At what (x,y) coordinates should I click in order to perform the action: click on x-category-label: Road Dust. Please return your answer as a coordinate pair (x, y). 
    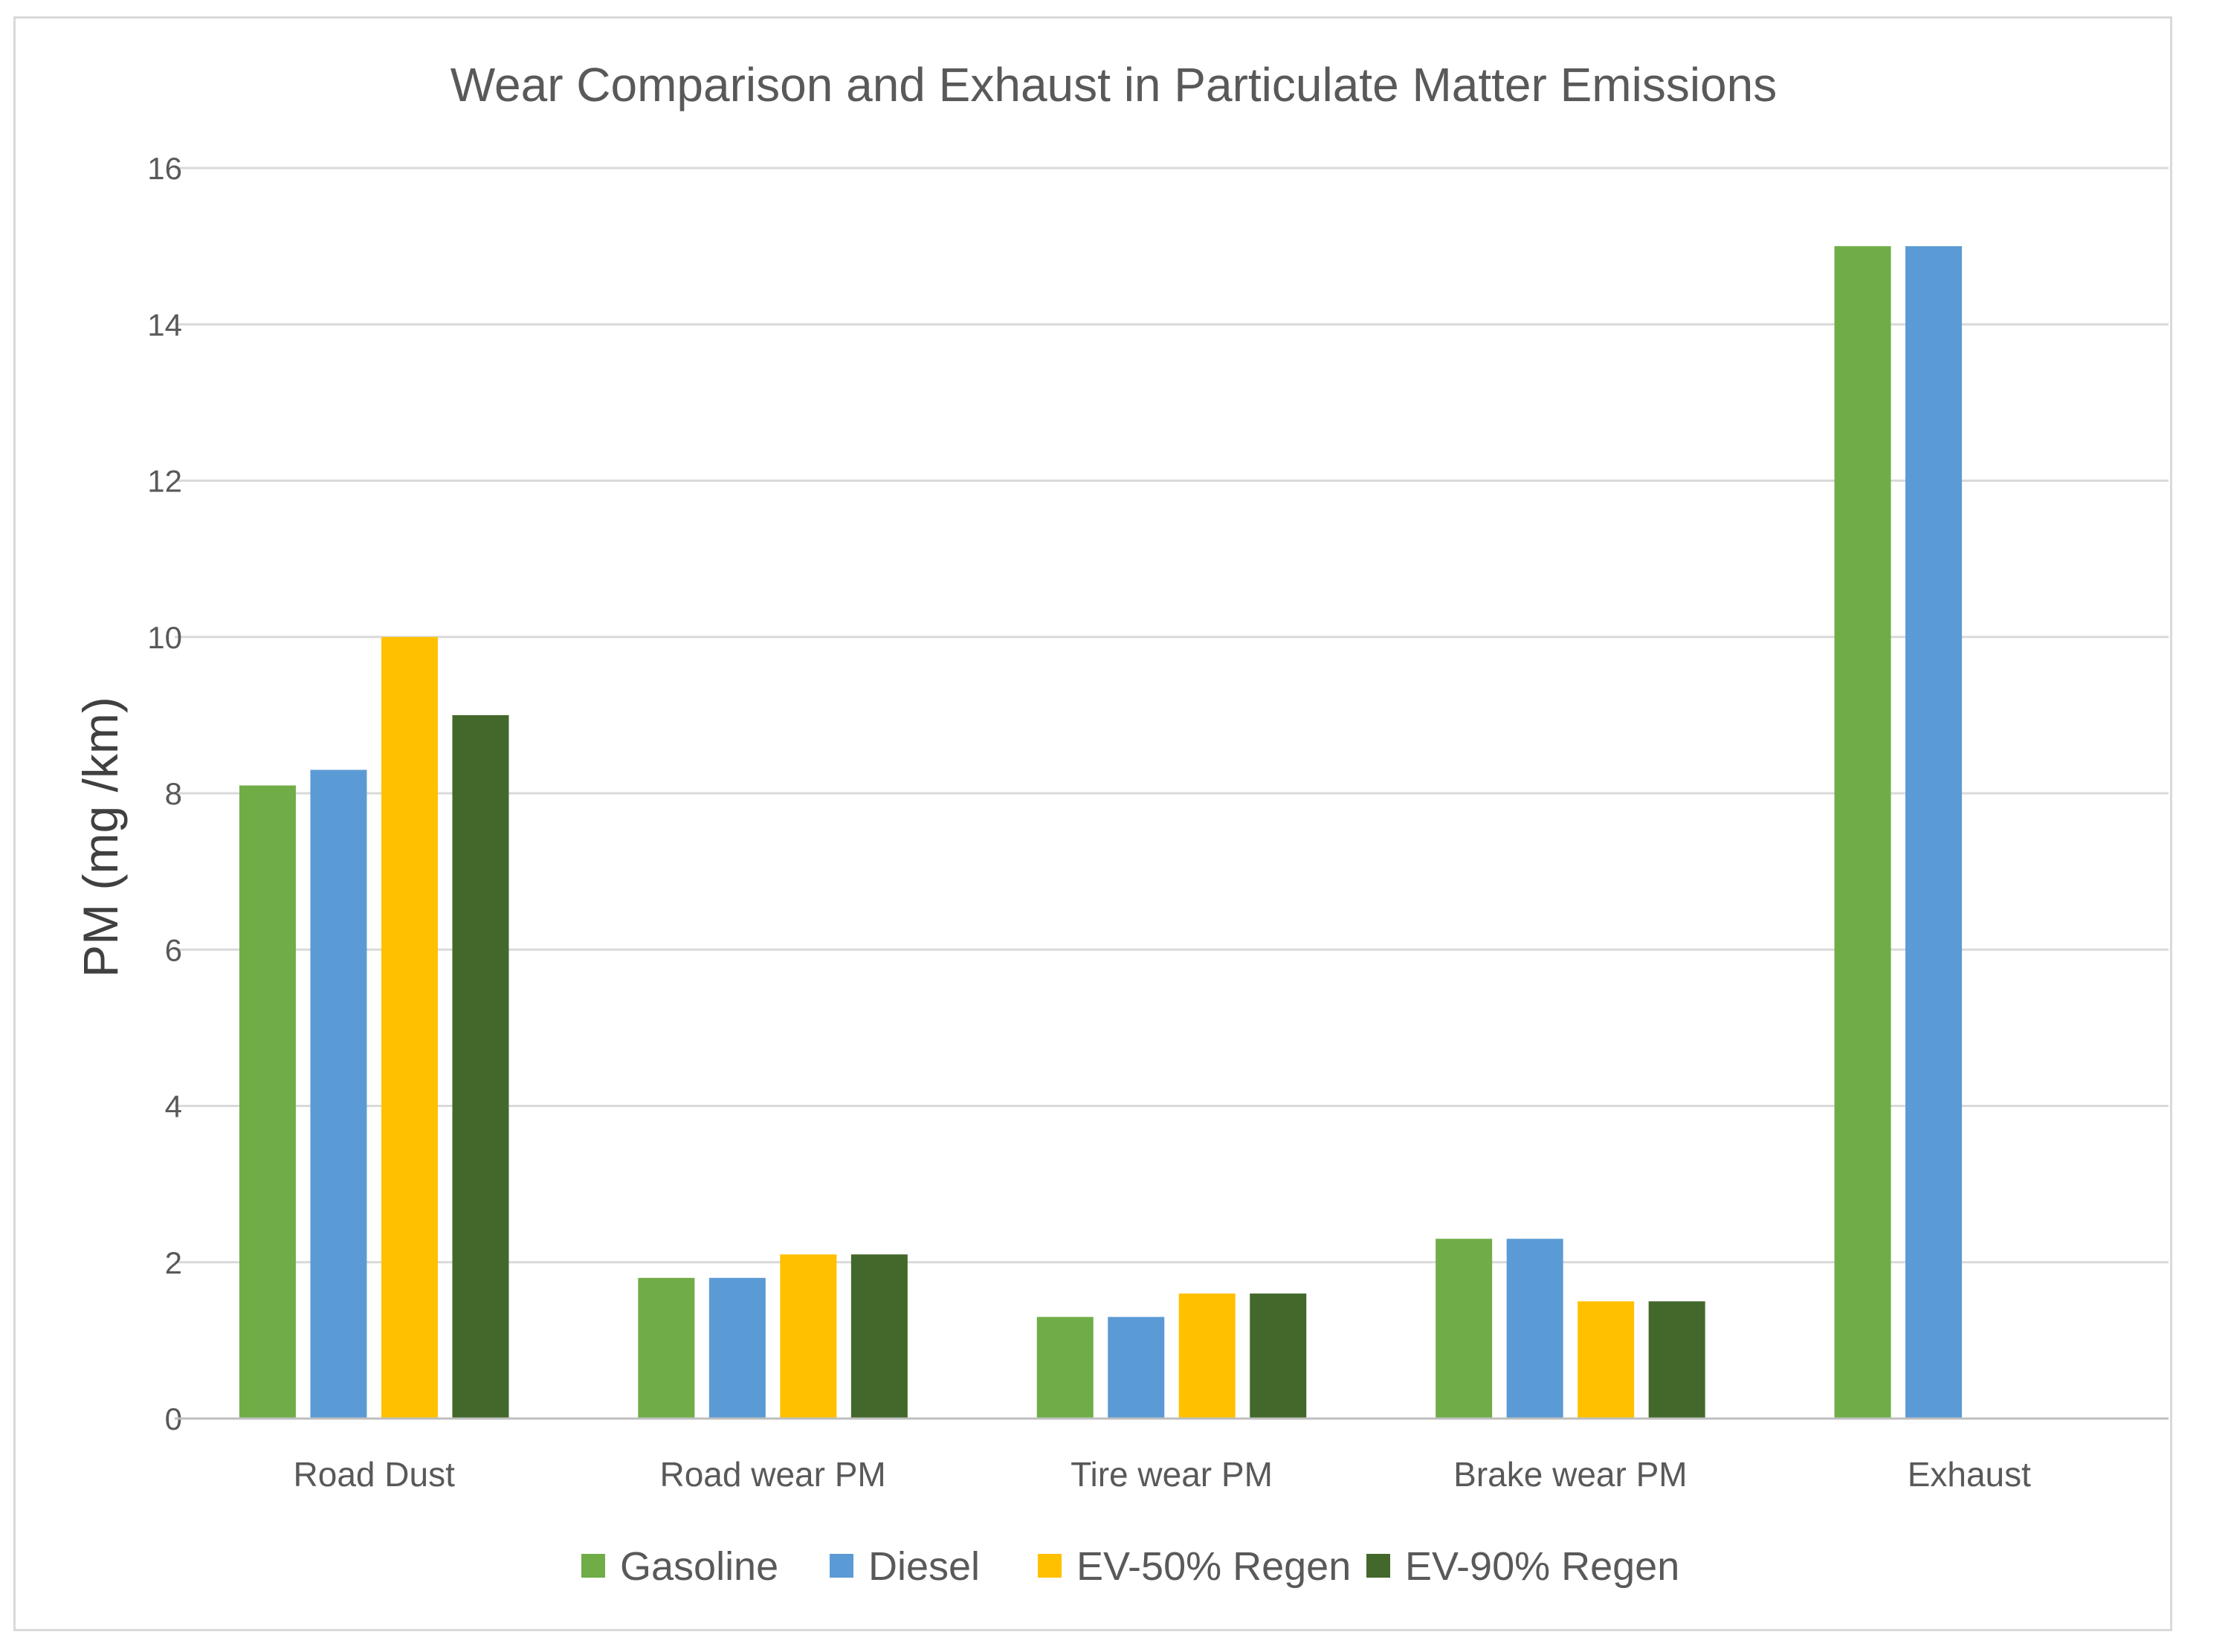
    Looking at the image, I should click on (375, 1474).